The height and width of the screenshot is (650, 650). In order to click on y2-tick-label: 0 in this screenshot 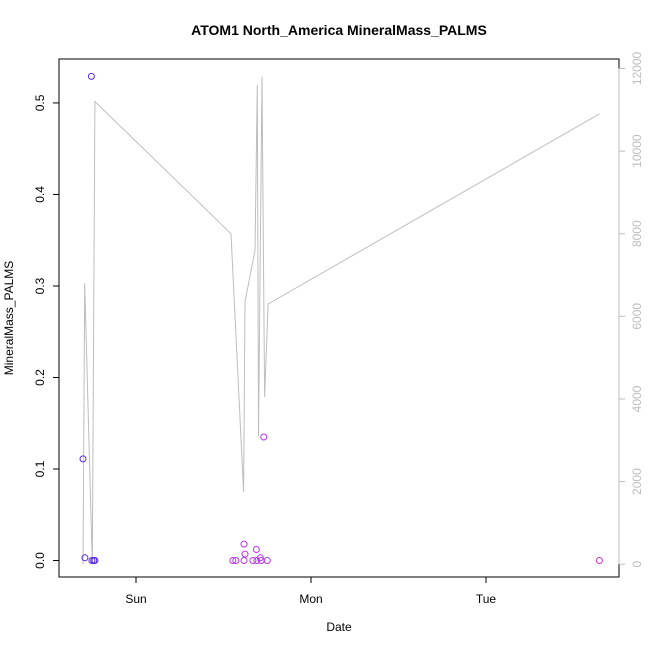, I will do `click(637, 564)`.